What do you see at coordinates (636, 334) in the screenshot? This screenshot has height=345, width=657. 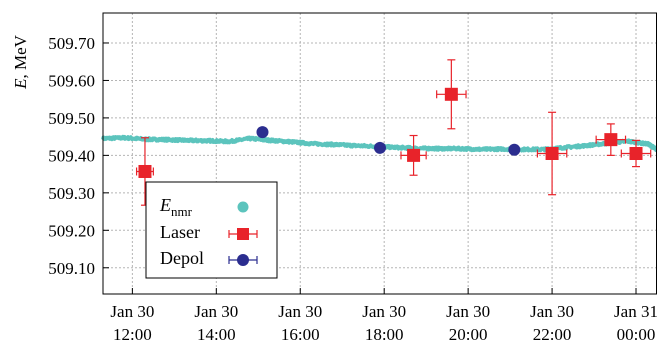 I see `x-tick-label-time: 00:00` at bounding box center [636, 334].